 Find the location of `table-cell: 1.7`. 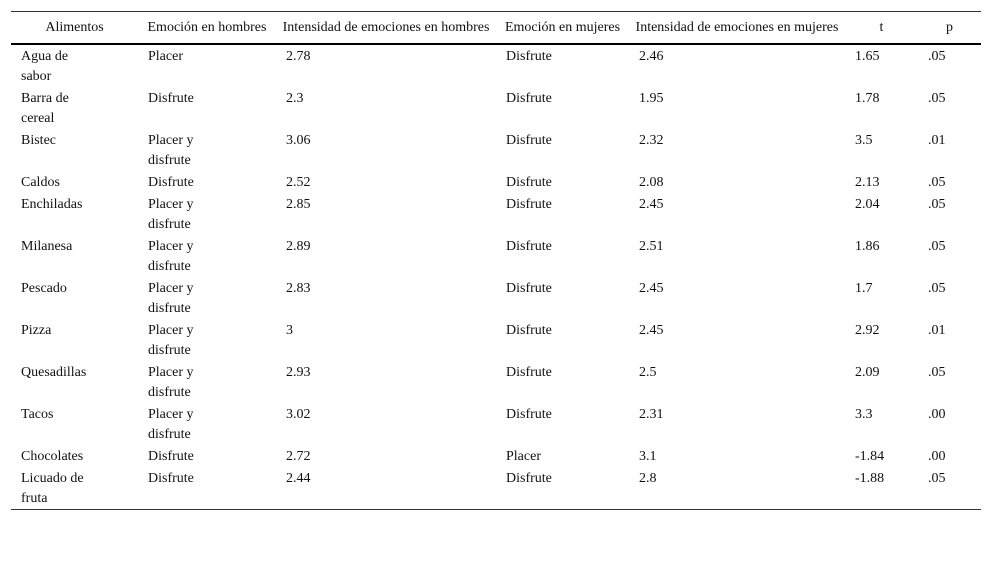

table-cell: 1.7 is located at coordinates (881, 298).